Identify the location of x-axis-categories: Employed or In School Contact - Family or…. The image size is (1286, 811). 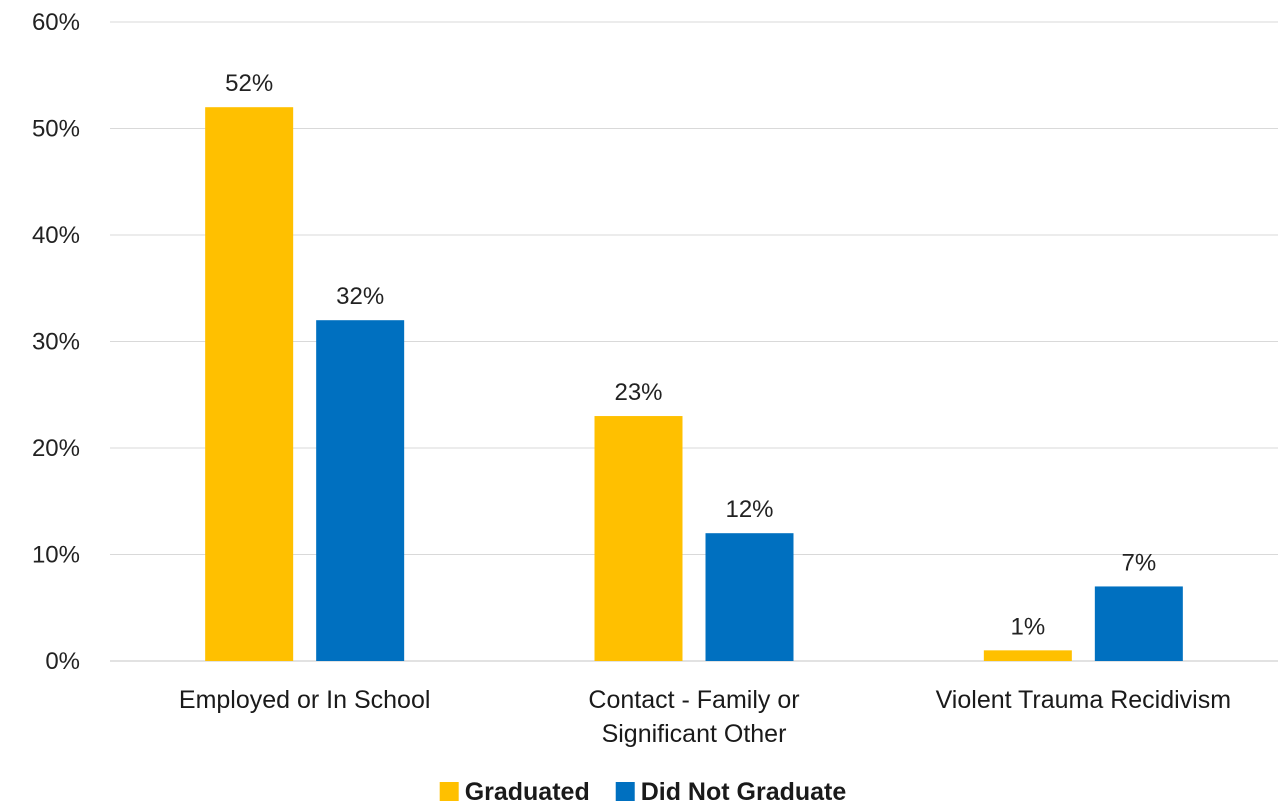
(705, 717).